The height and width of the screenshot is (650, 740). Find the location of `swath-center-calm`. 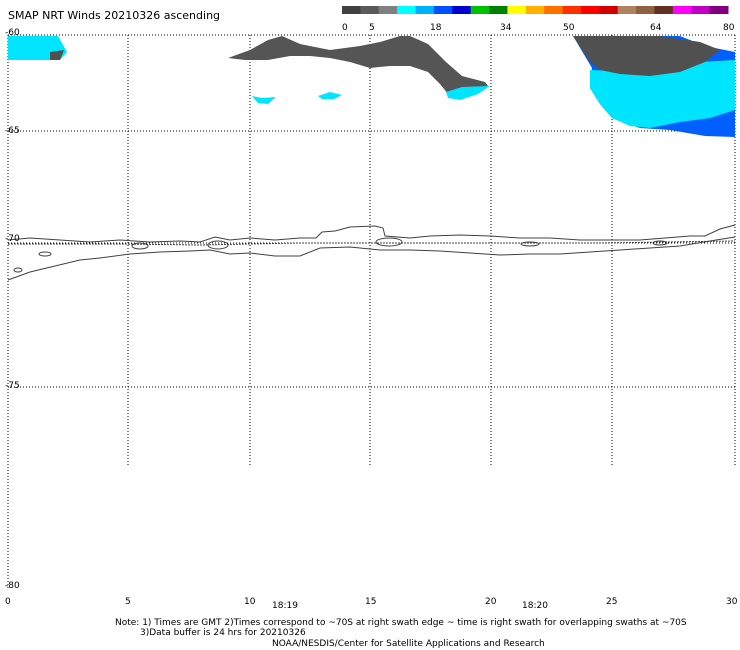

swath-center-calm is located at coordinates (358, 65).